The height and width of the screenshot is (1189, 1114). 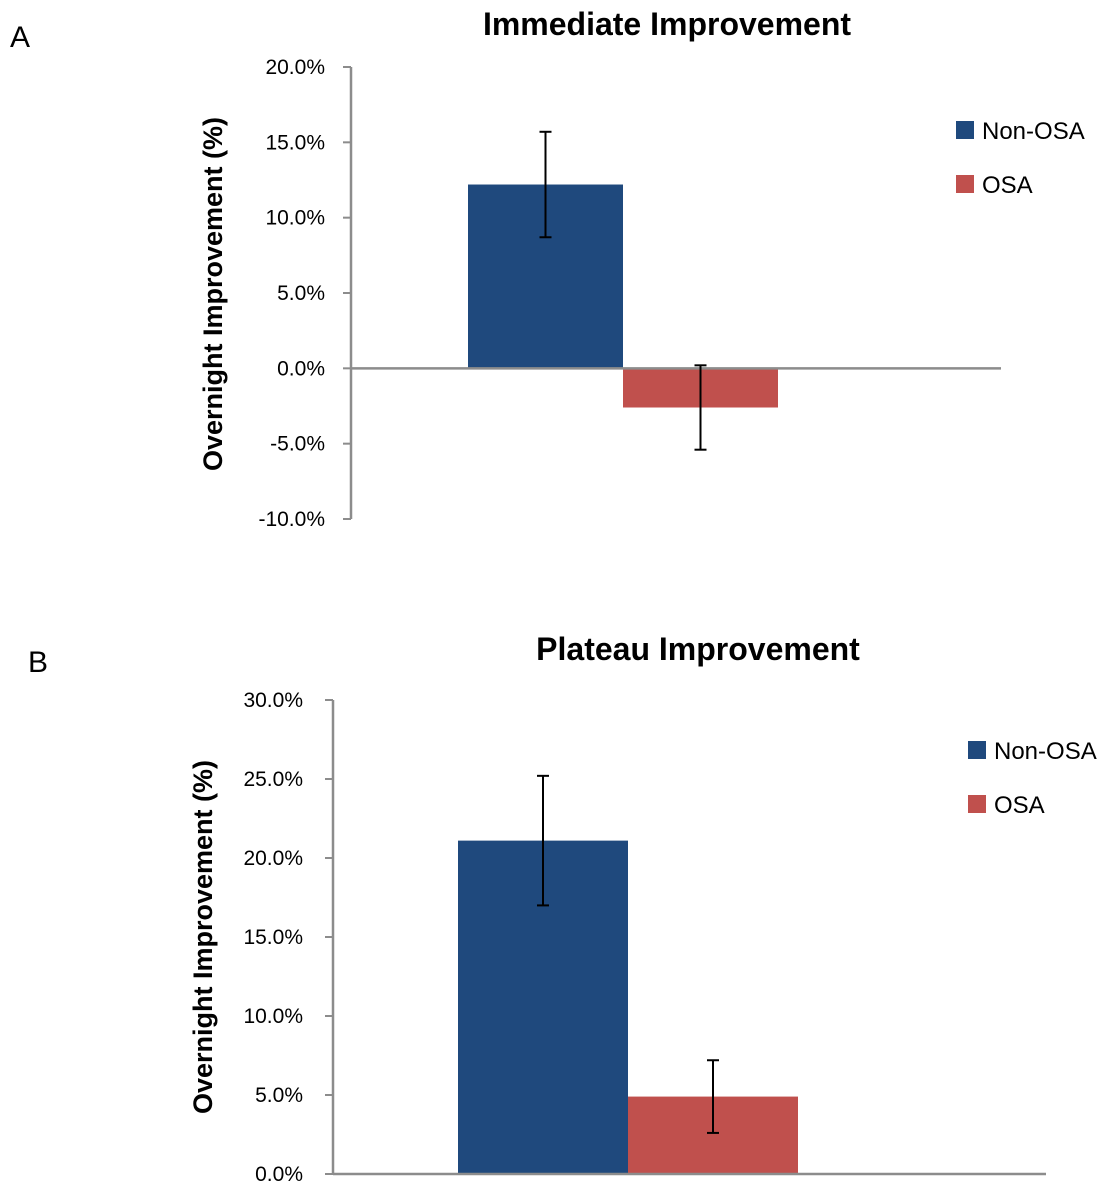 I want to click on chart-title: Plateau Improvement, so click(x=698, y=649).